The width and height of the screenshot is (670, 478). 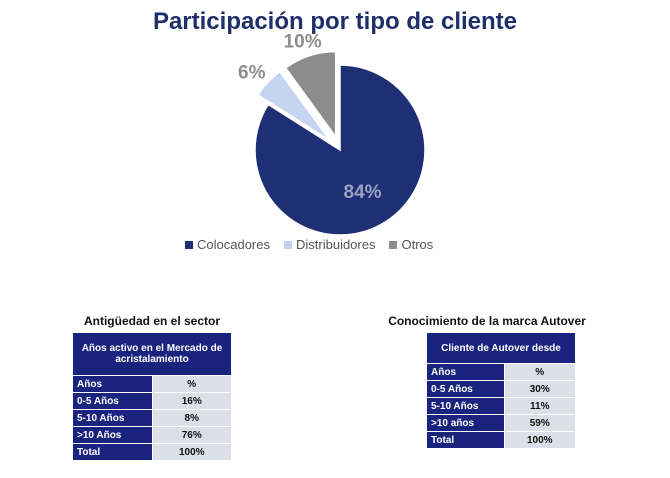 I want to click on legend-swatch-otros, so click(x=393, y=244).